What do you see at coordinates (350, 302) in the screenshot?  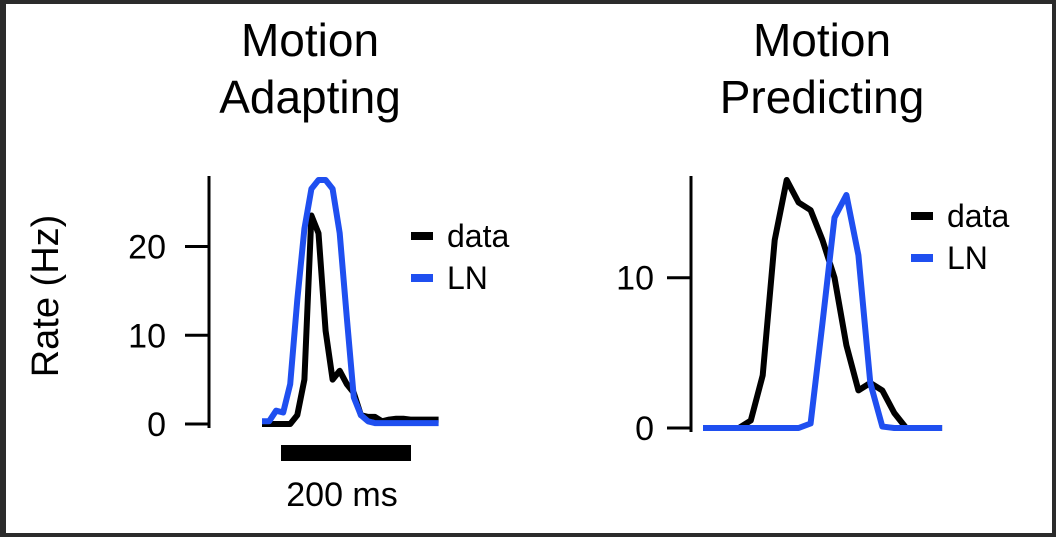 I see `adapting-series-ln-line` at bounding box center [350, 302].